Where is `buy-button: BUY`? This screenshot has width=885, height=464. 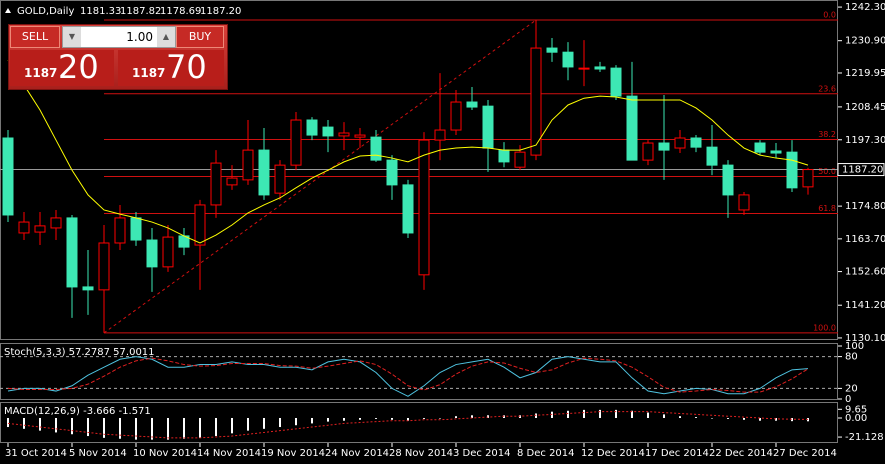
buy-button: BUY is located at coordinates (200, 37).